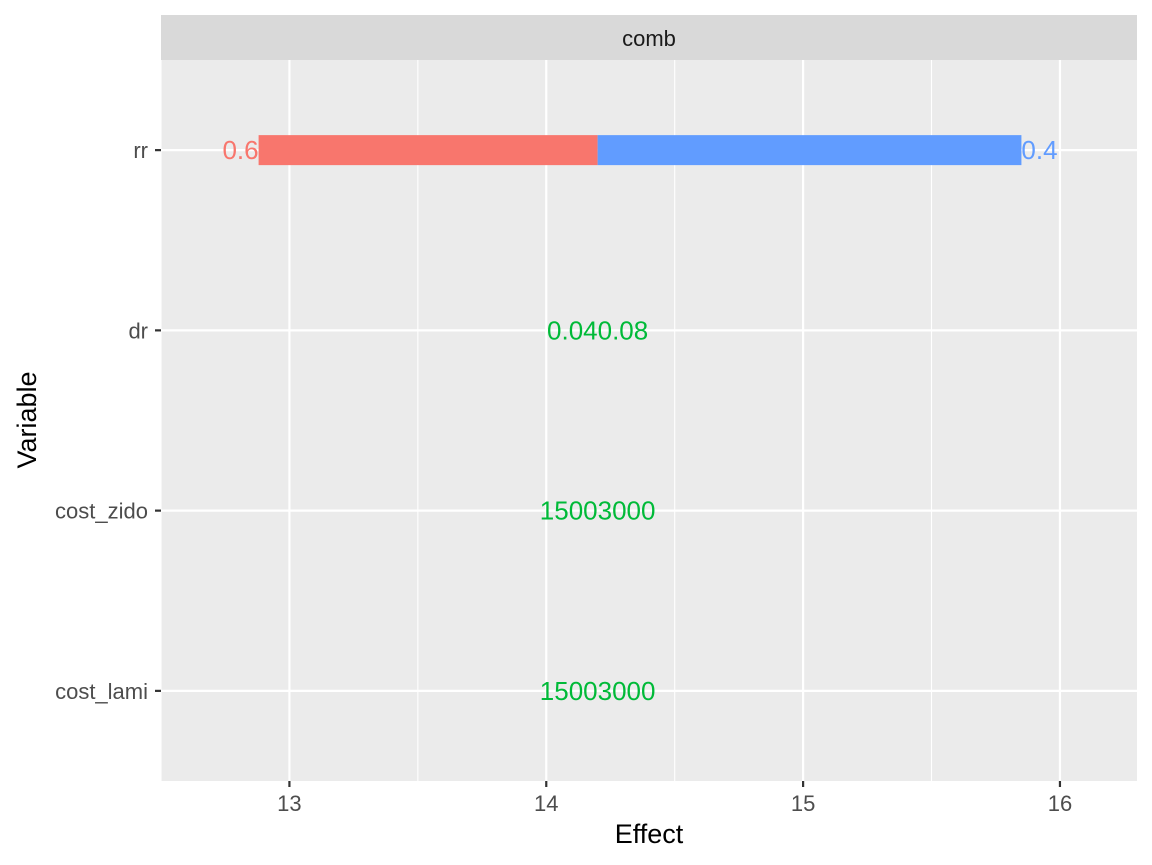  I want to click on facet-strip, so click(649, 37).